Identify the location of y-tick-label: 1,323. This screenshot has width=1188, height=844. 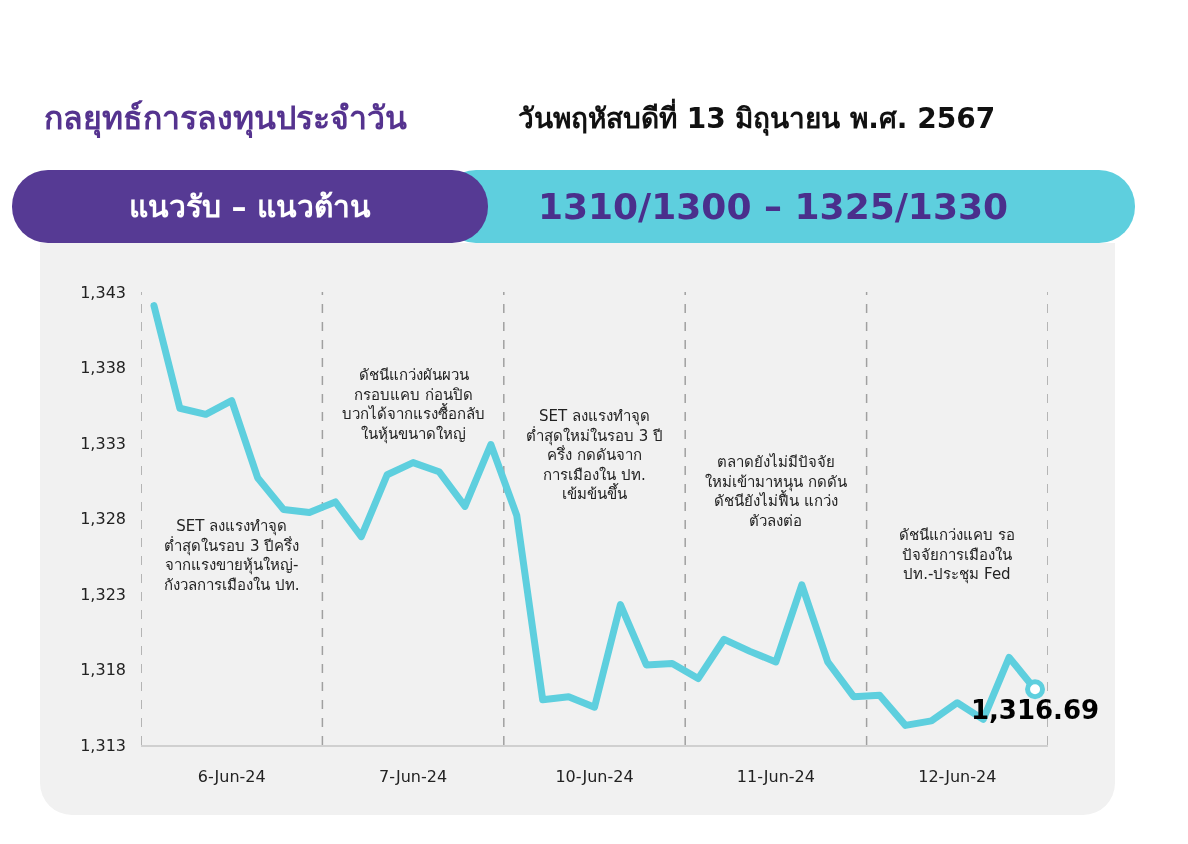
(103, 594).